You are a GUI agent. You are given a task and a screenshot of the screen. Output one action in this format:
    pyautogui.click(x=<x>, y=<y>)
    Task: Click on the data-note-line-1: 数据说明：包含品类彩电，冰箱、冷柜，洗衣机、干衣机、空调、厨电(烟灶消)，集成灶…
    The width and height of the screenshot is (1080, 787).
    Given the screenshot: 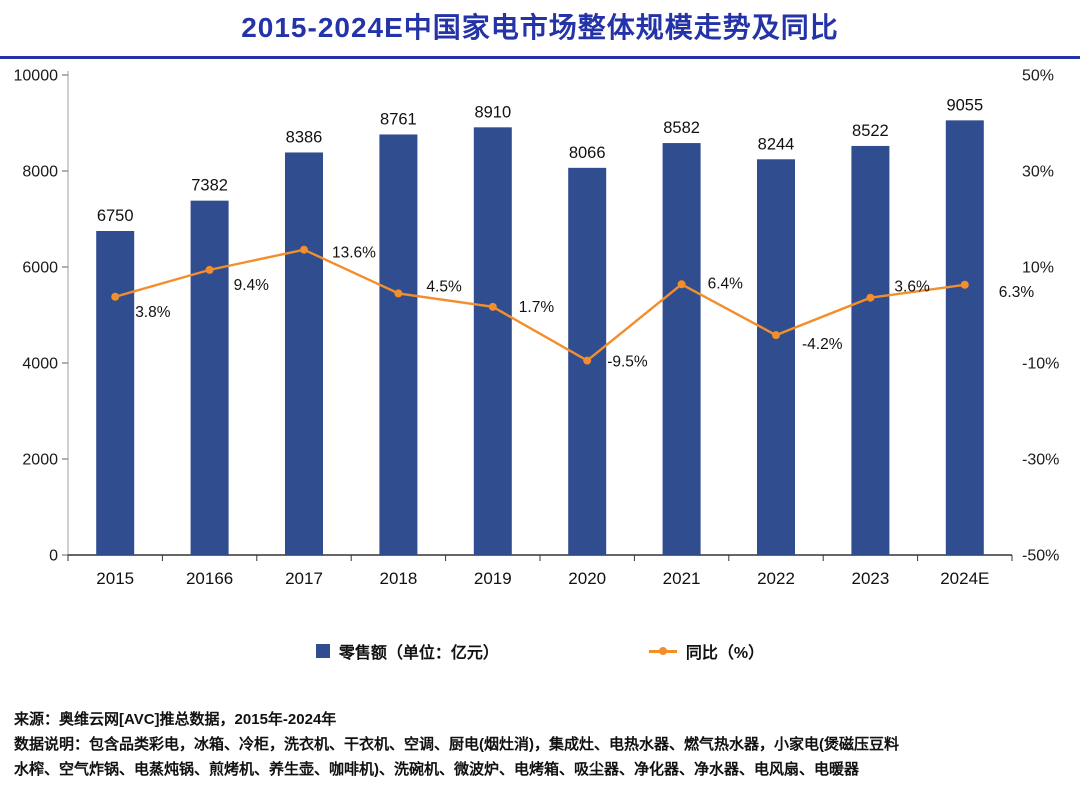 What is the action you would take?
    pyautogui.click(x=456, y=744)
    